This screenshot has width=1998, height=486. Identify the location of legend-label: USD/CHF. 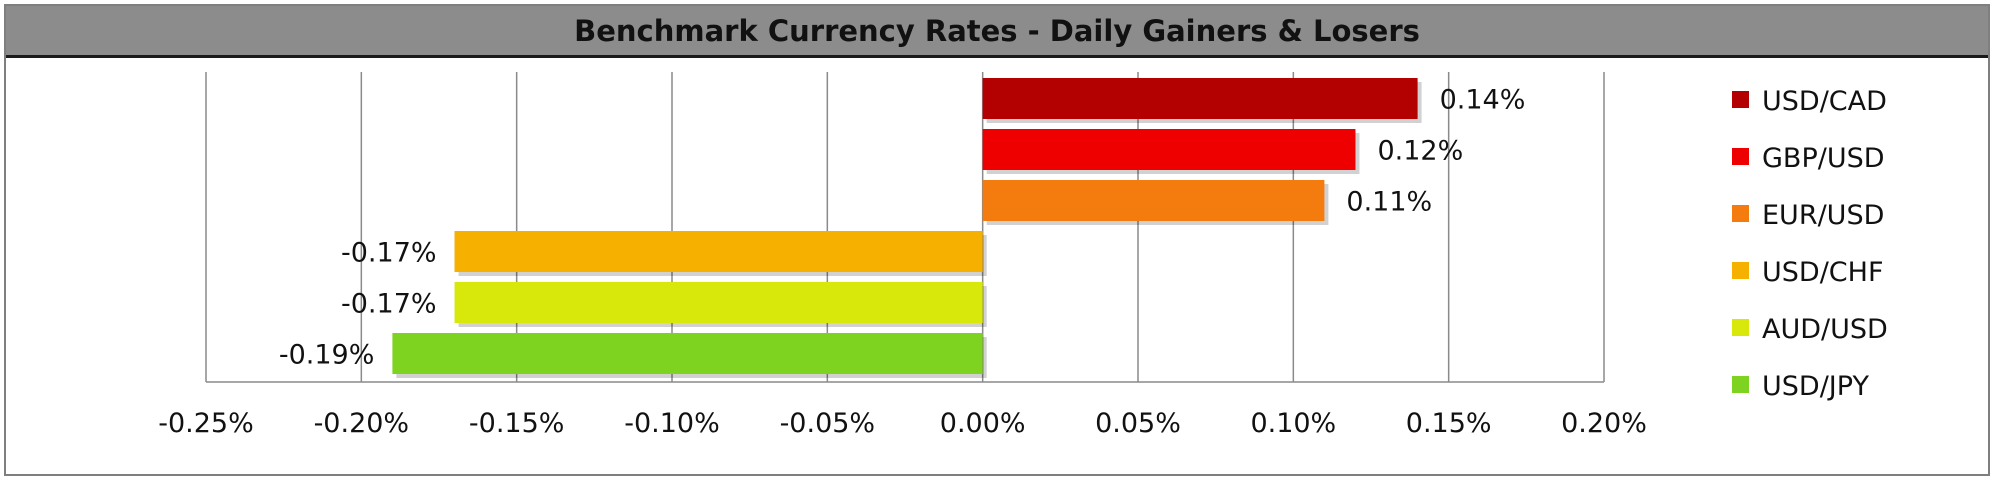
(1822, 272).